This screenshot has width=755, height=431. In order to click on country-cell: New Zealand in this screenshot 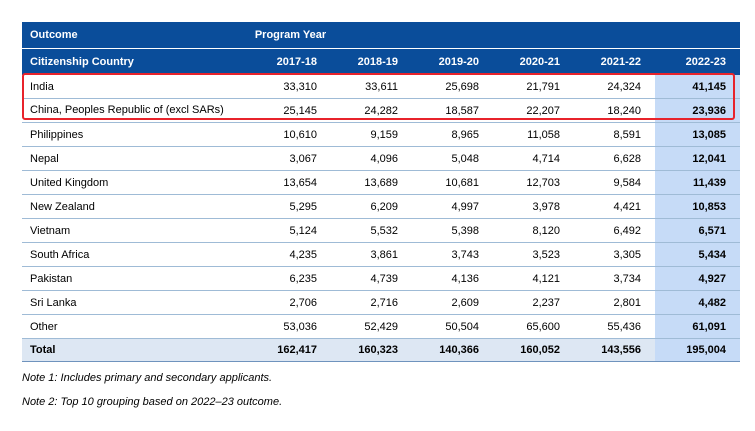, I will do `click(136, 206)`.